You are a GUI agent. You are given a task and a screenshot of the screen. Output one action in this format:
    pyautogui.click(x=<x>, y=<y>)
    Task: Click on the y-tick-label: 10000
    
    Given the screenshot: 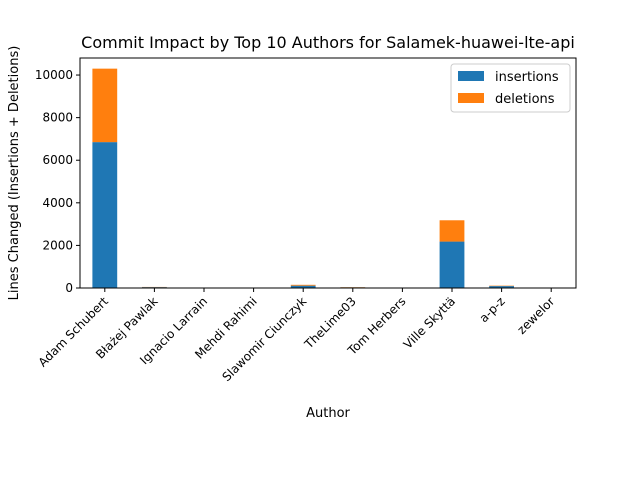 What is the action you would take?
    pyautogui.click(x=54, y=75)
    